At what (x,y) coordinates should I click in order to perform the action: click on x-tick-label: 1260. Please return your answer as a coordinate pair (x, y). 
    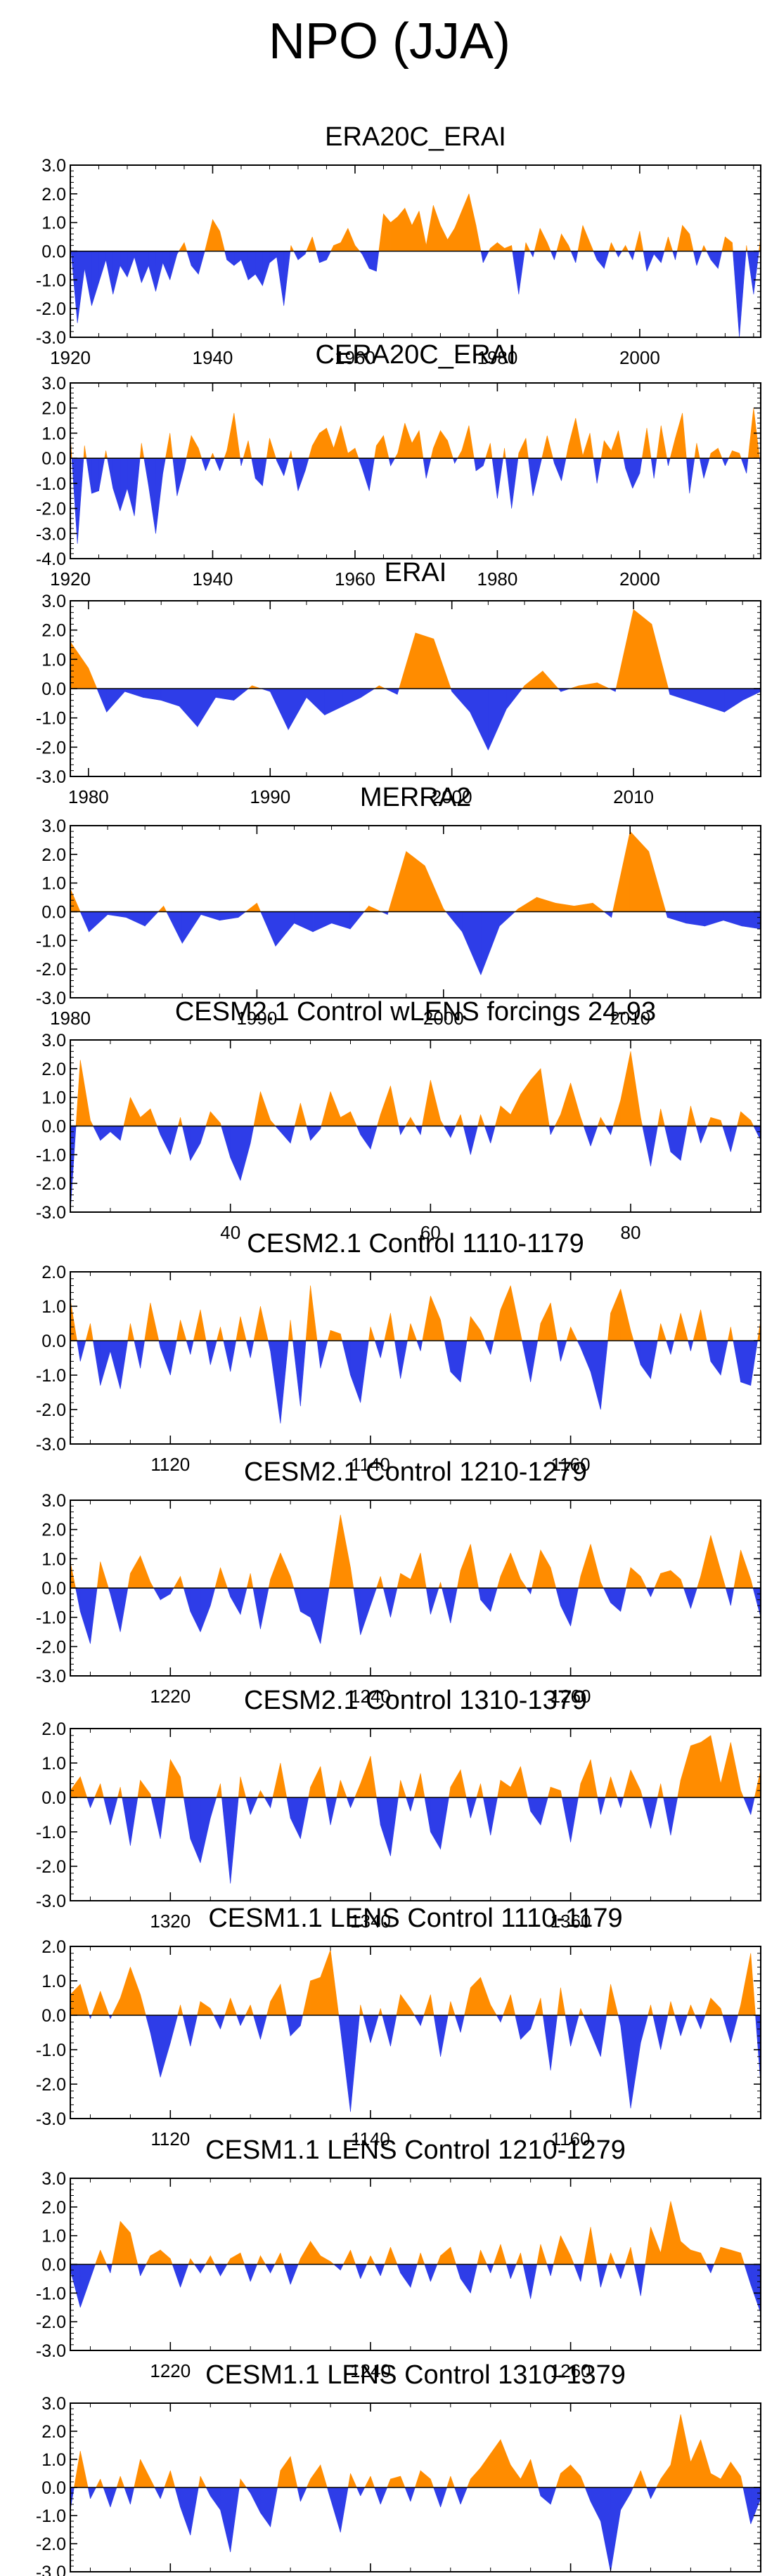
    Looking at the image, I should click on (571, 2370).